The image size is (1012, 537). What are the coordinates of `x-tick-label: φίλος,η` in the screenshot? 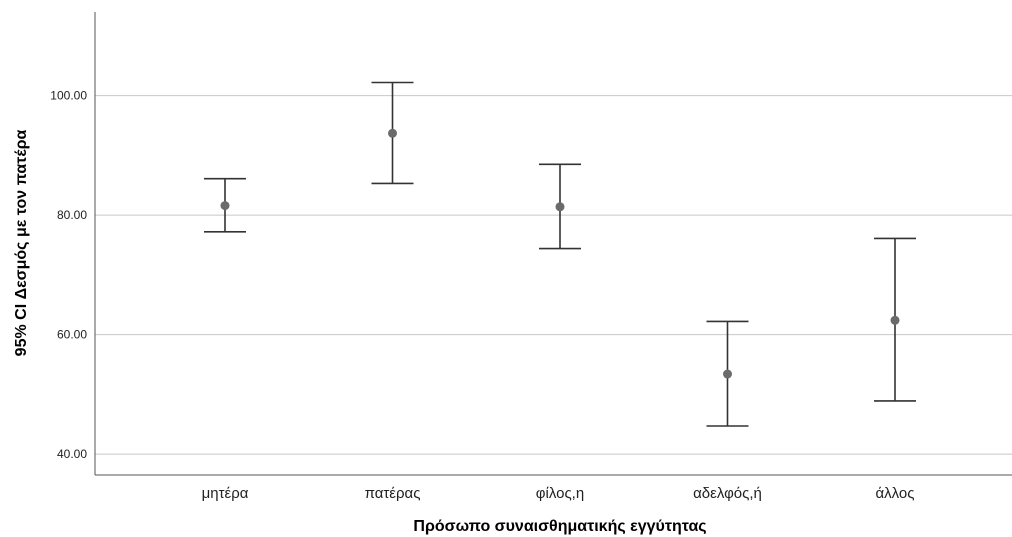 It's located at (560, 493).